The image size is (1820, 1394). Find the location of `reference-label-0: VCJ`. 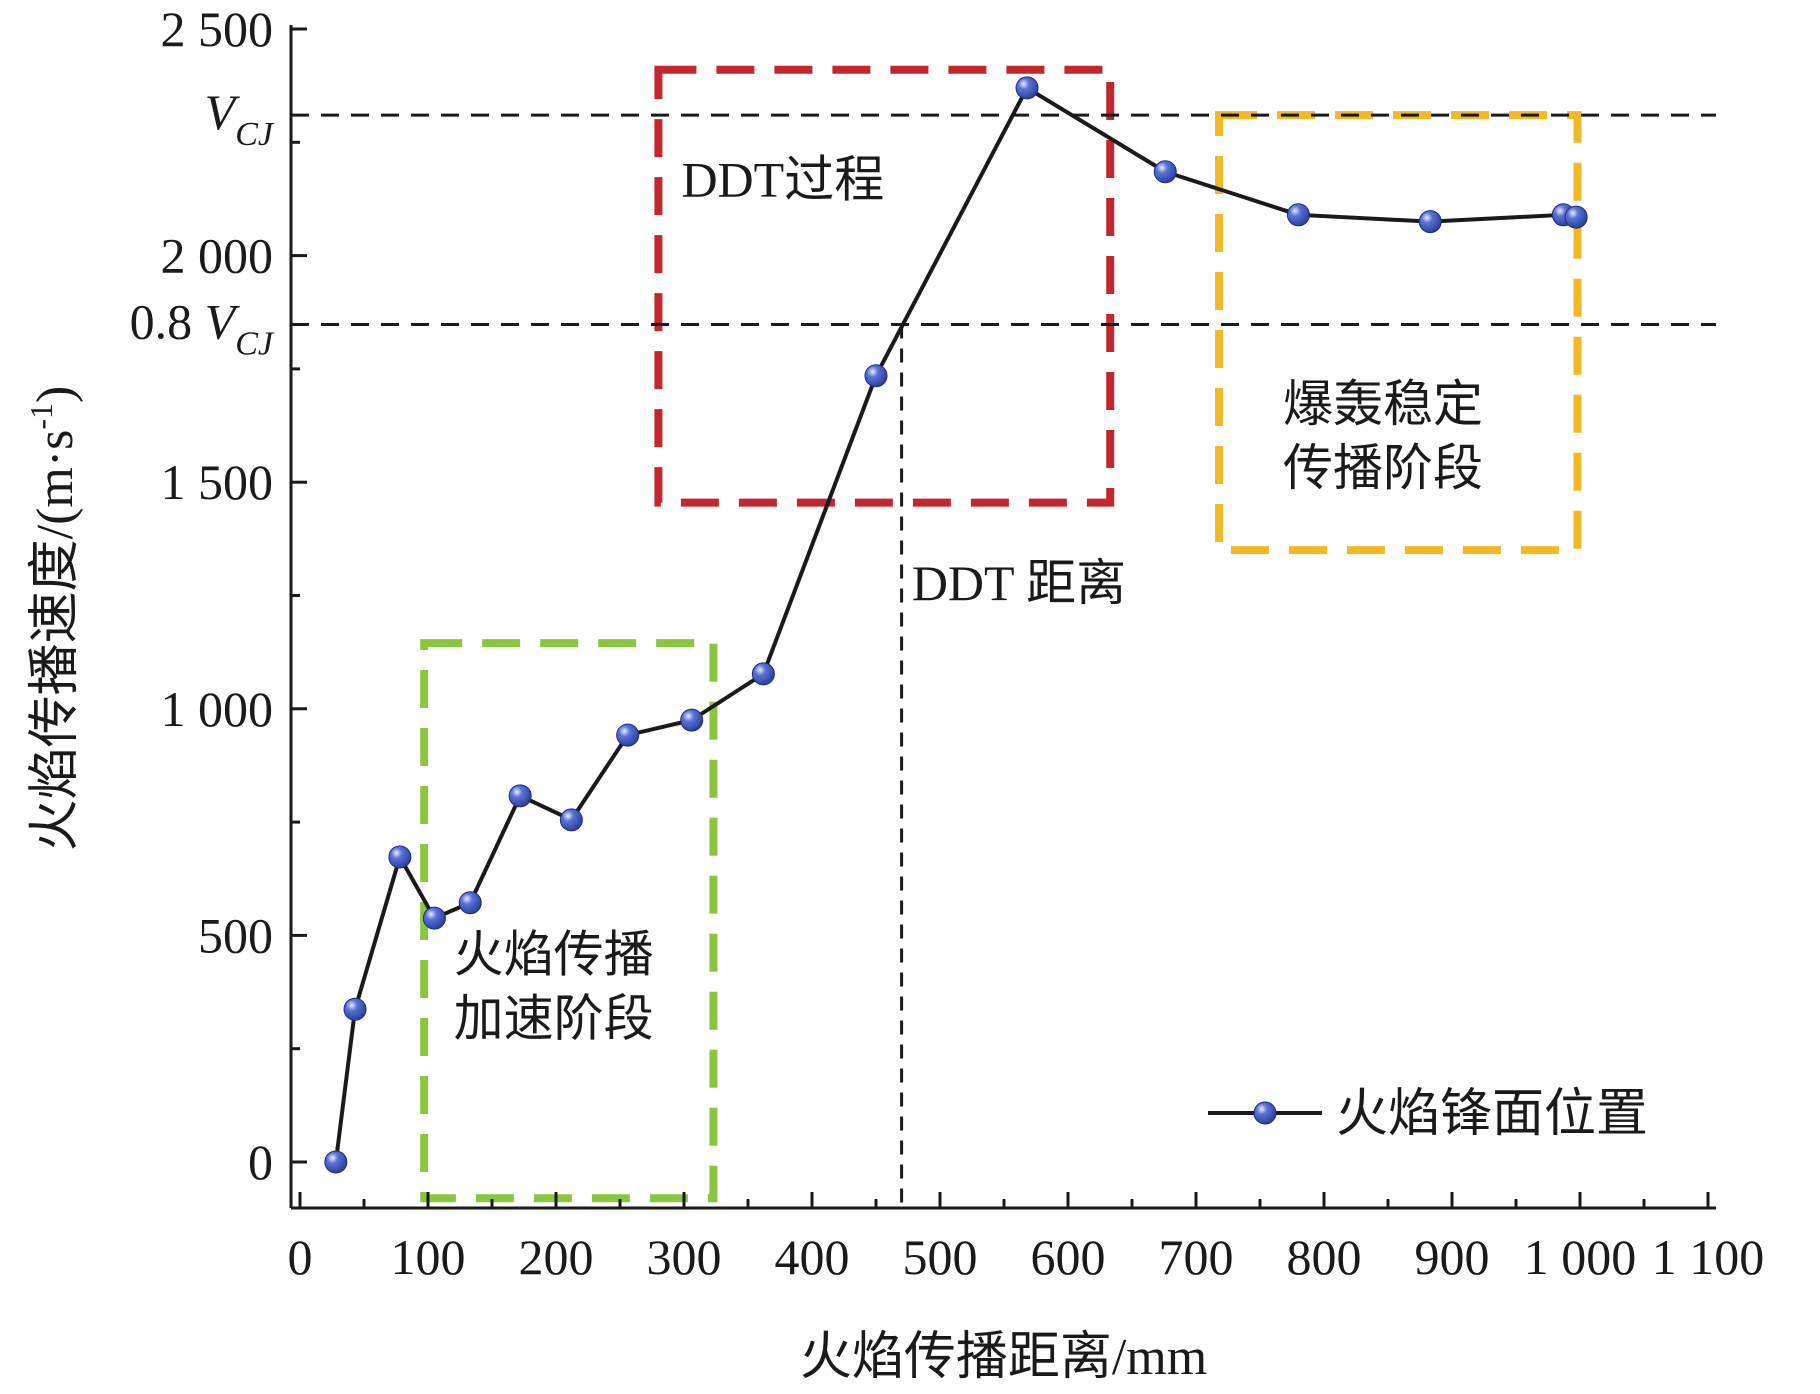

reference-label-0: VCJ is located at coordinates (240, 118).